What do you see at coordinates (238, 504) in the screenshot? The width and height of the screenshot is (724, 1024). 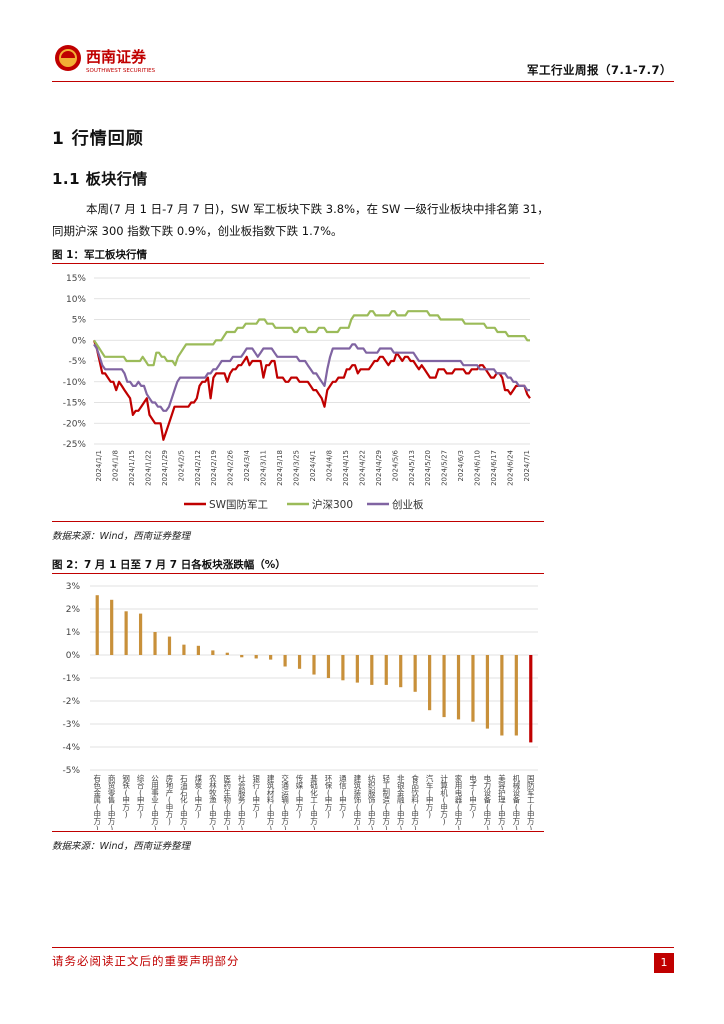 I see `legend-label: SW国防军工` at bounding box center [238, 504].